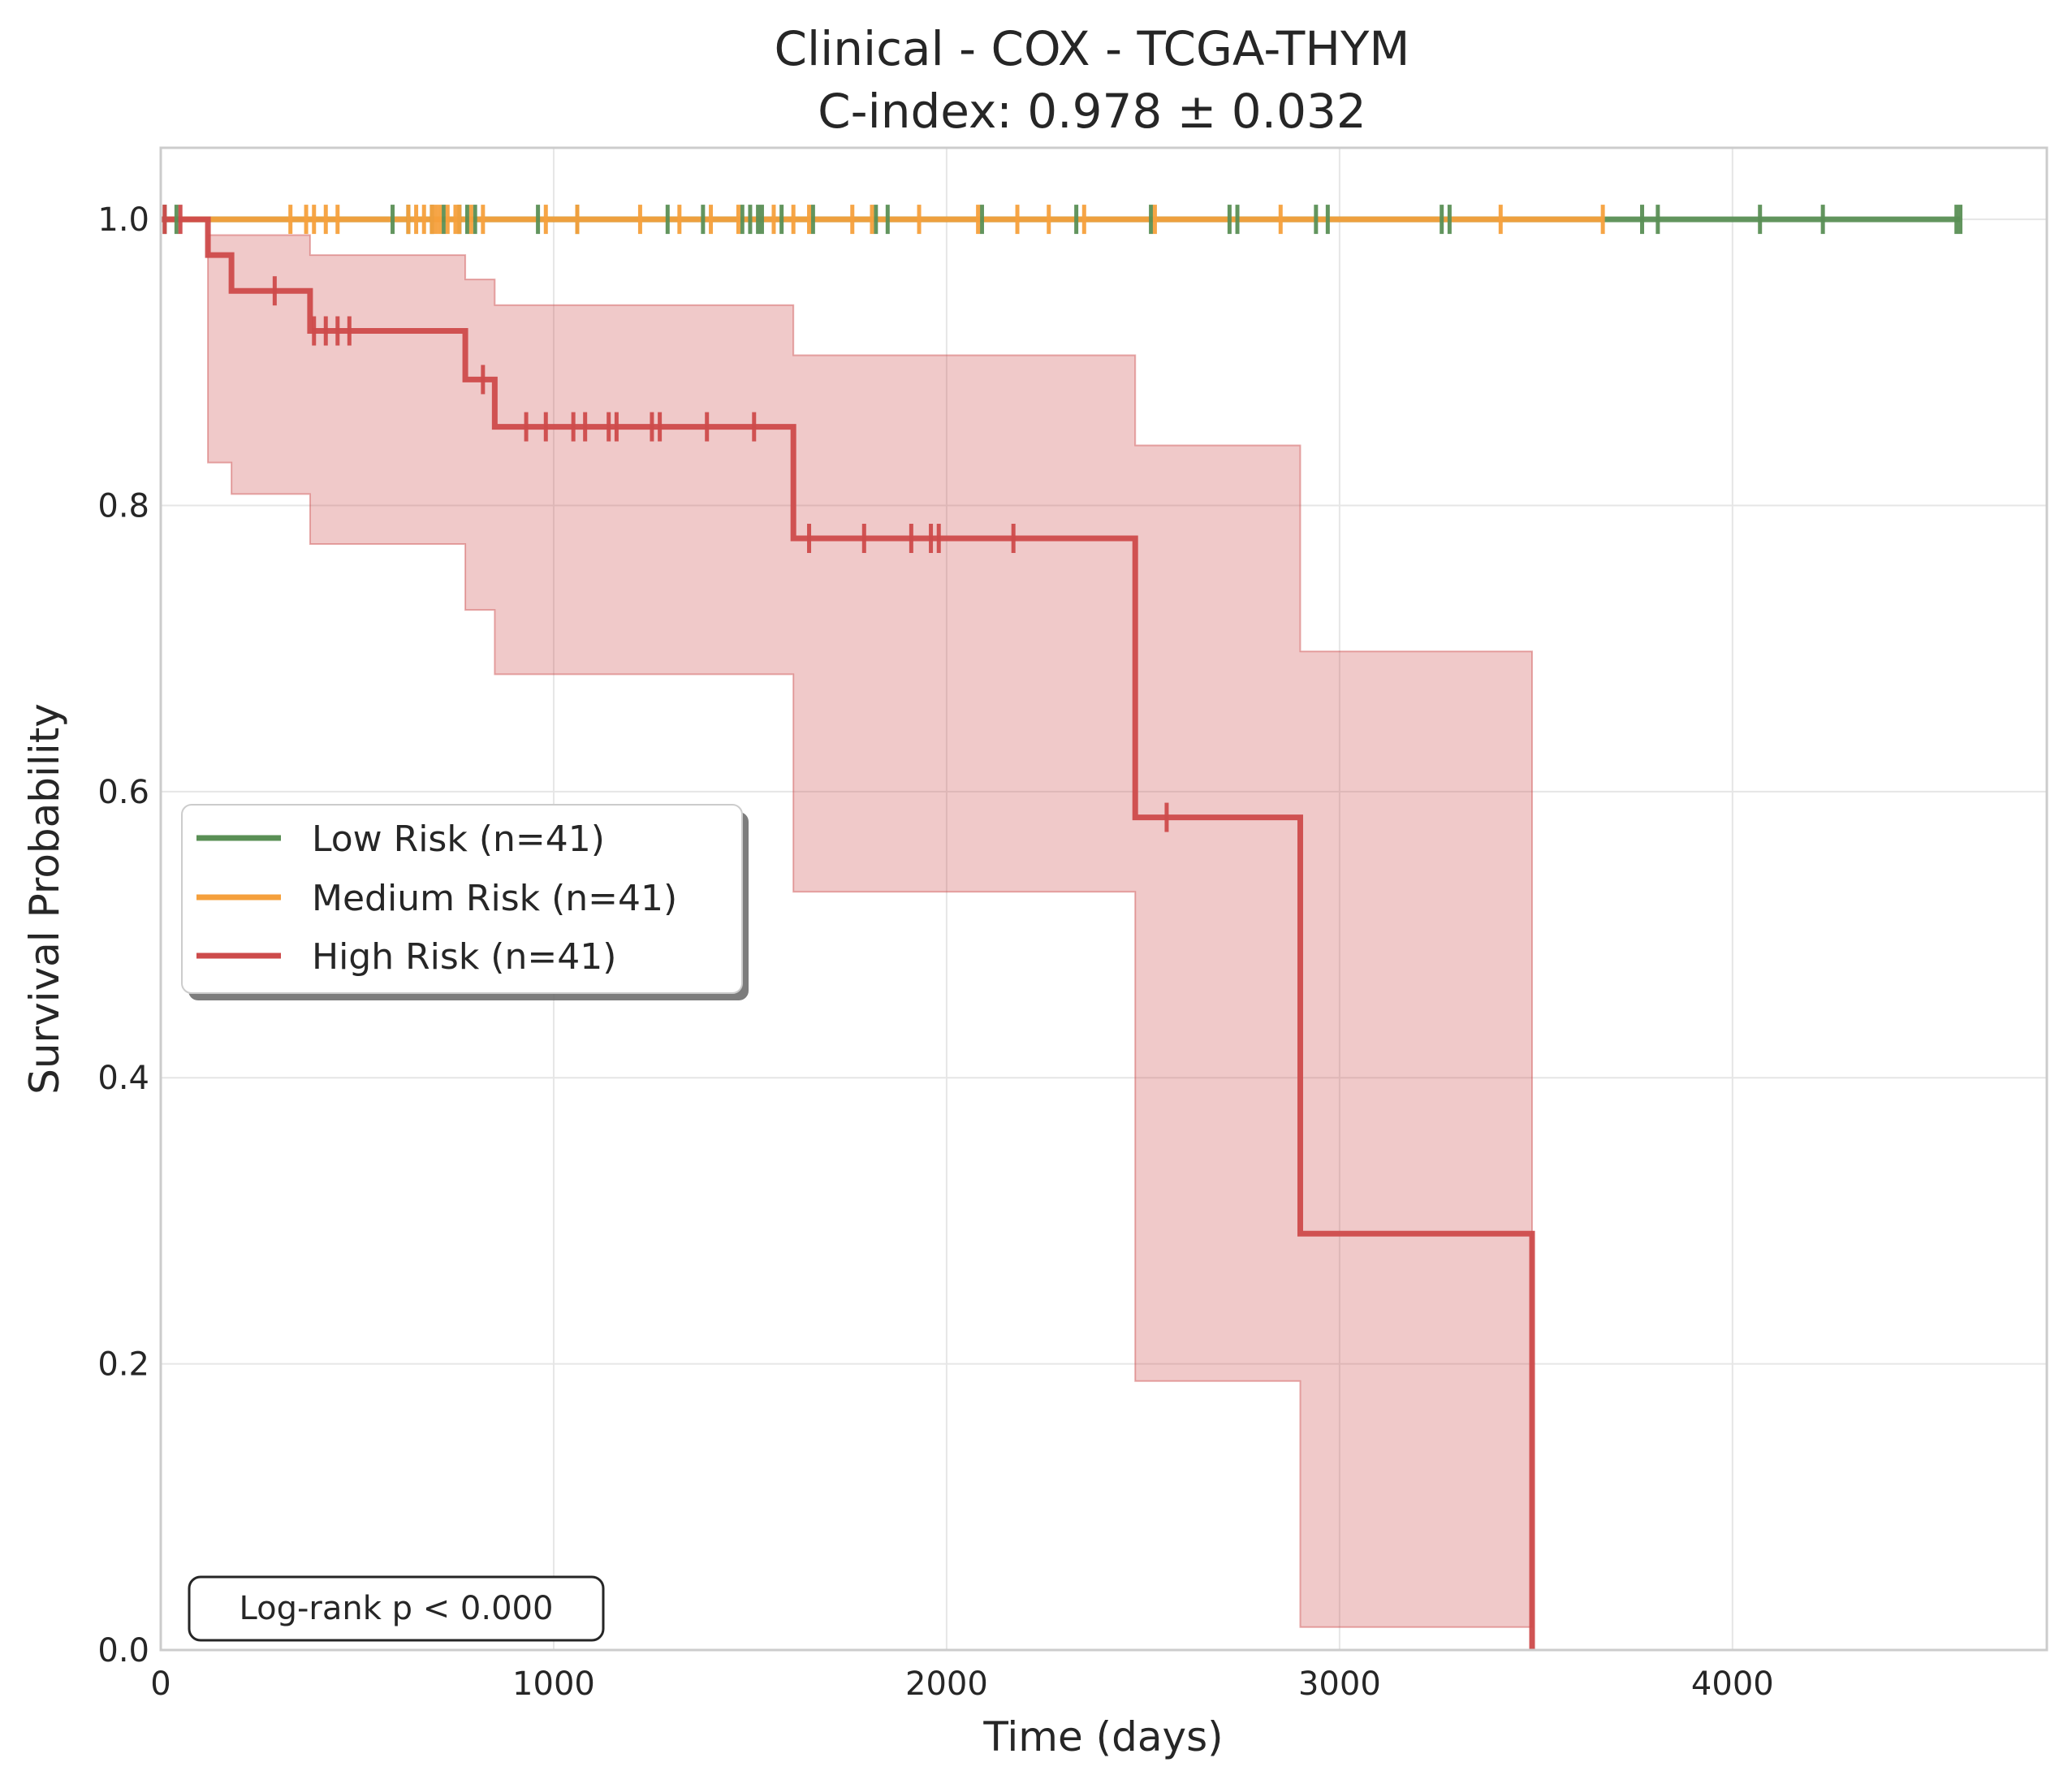 The height and width of the screenshot is (1784, 2072). Describe the element at coordinates (459, 839) in the screenshot. I see `legend-label-low-risk: Low Risk (n=41)` at that location.